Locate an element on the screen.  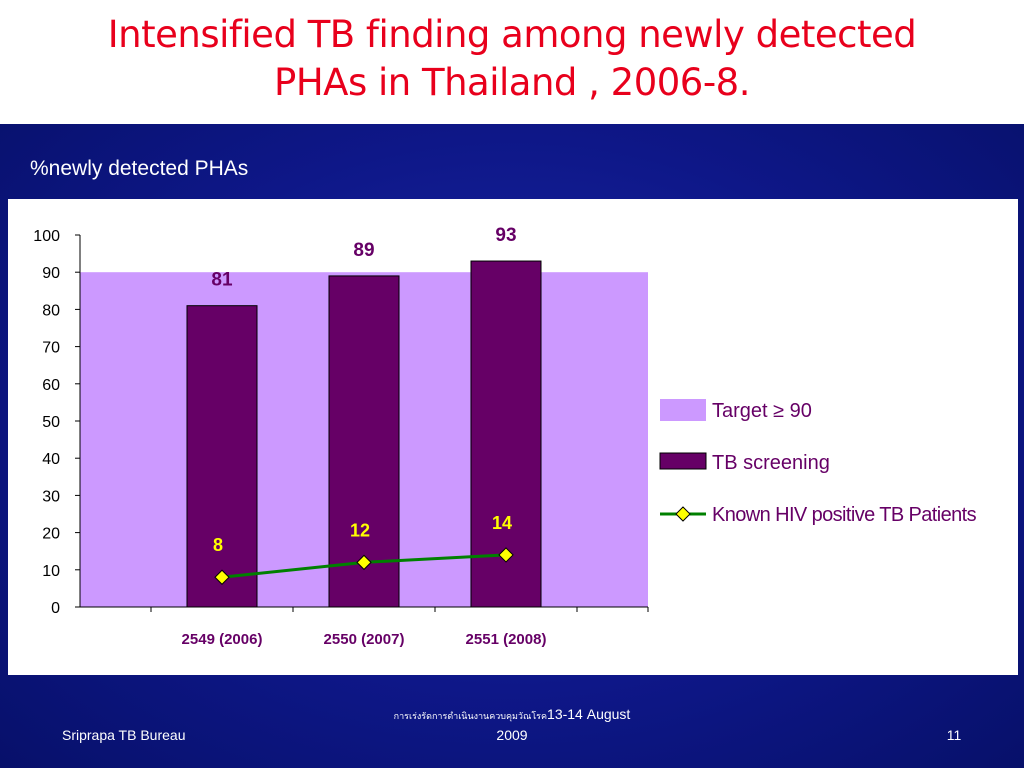
y-tick-label: 10 is located at coordinates (51, 571).